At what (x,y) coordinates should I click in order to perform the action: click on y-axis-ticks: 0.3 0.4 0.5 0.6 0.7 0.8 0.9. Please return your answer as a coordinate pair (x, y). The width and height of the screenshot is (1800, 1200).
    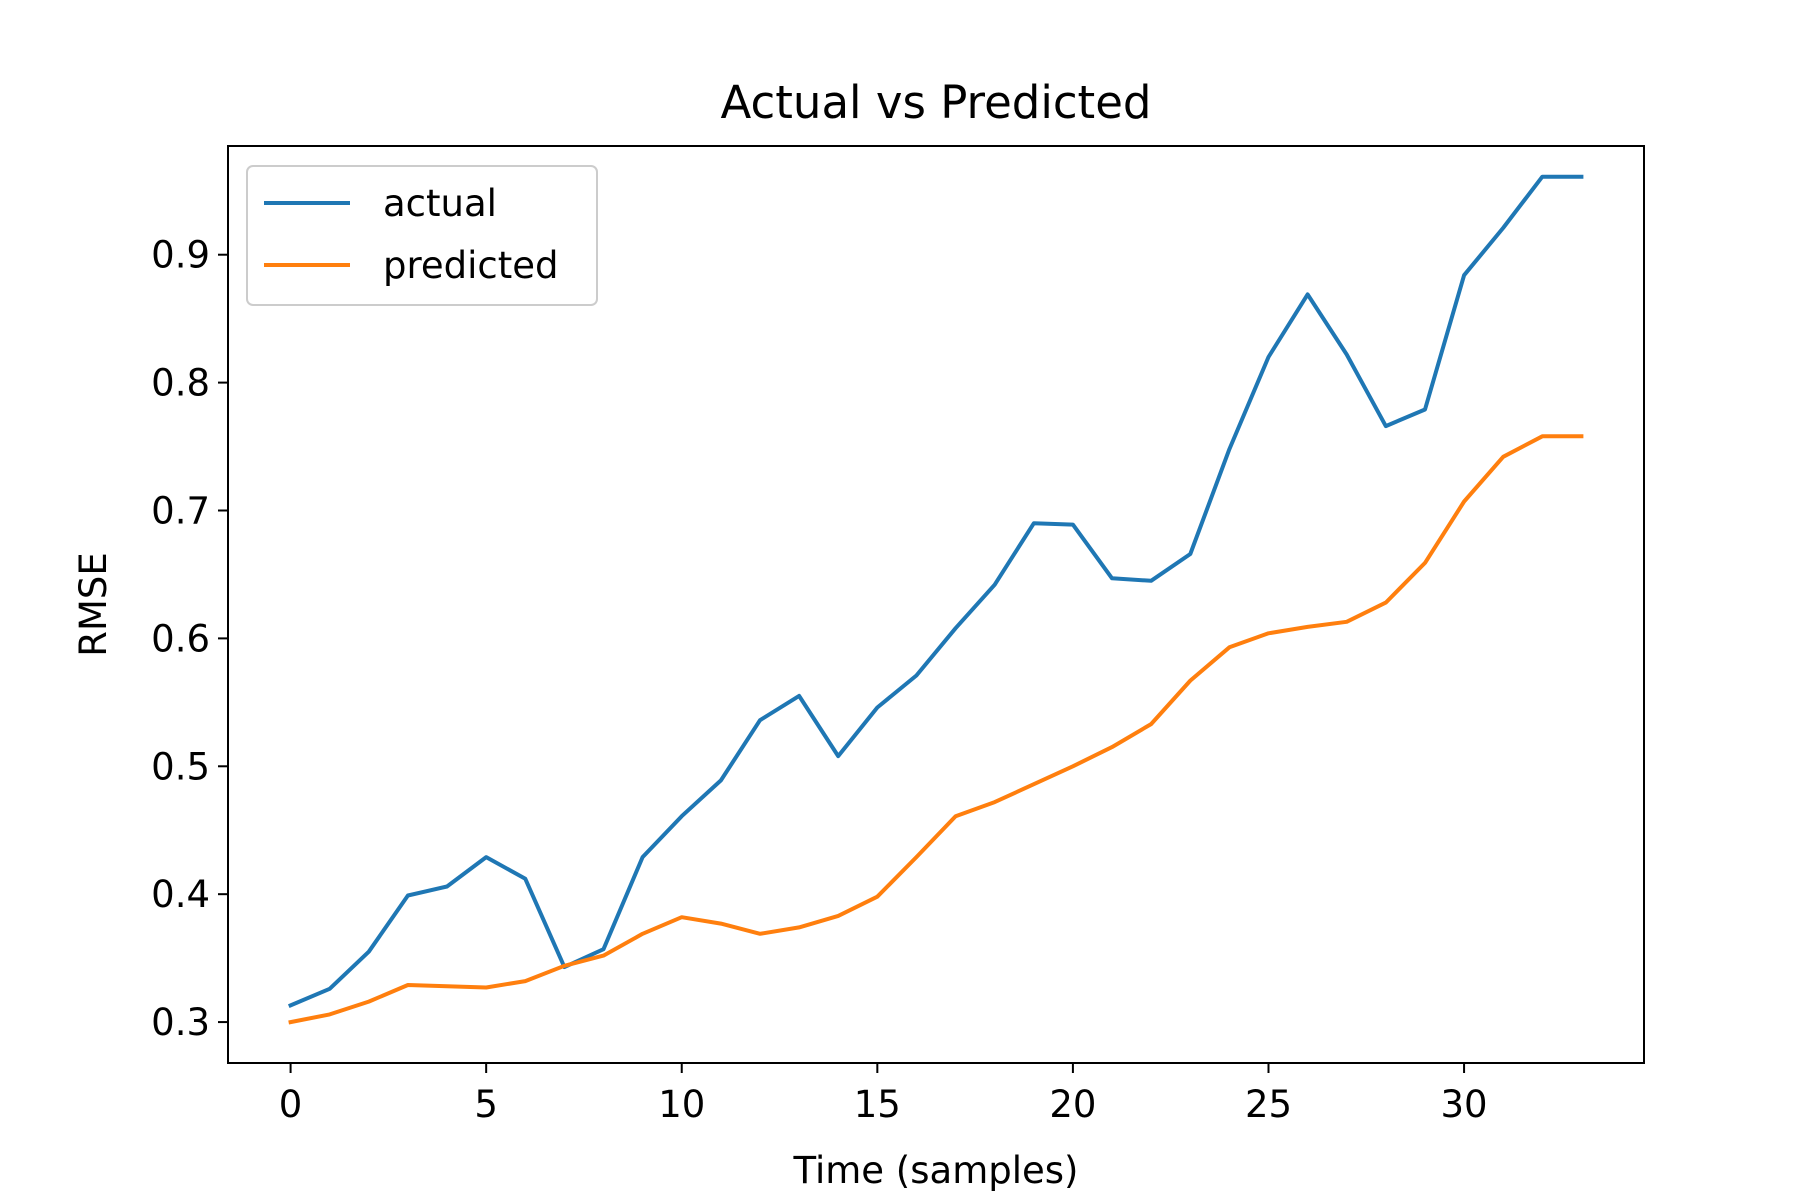
    Looking at the image, I should click on (189, 639).